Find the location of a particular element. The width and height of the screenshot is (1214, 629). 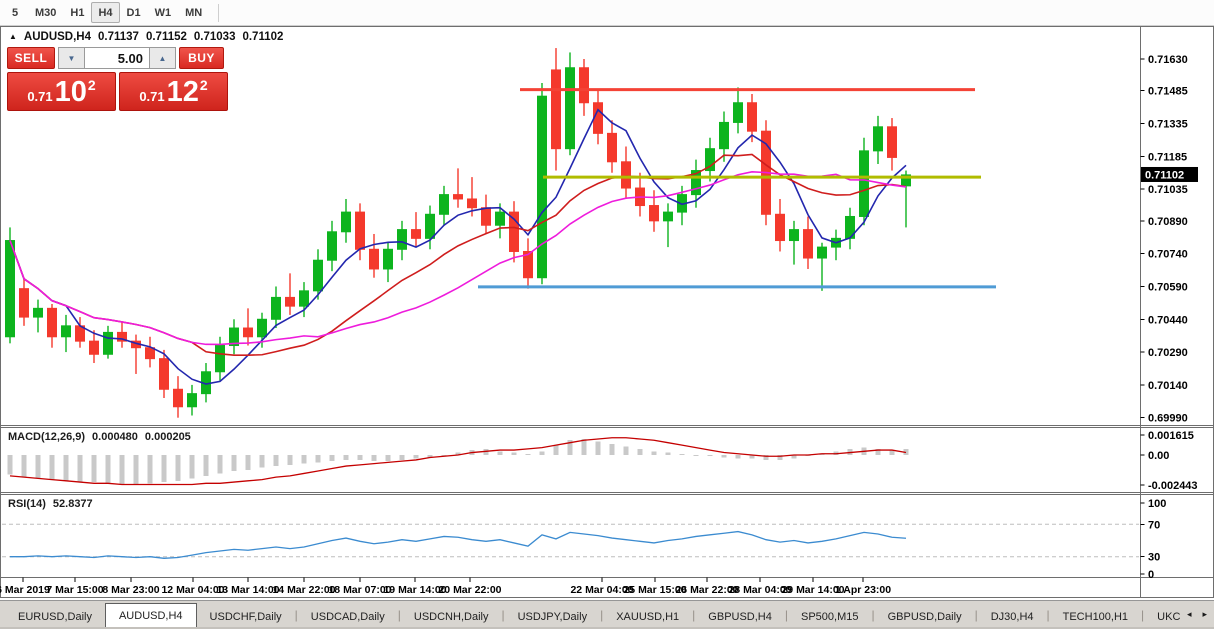

ohlc-close: 0.71102 is located at coordinates (263, 37).